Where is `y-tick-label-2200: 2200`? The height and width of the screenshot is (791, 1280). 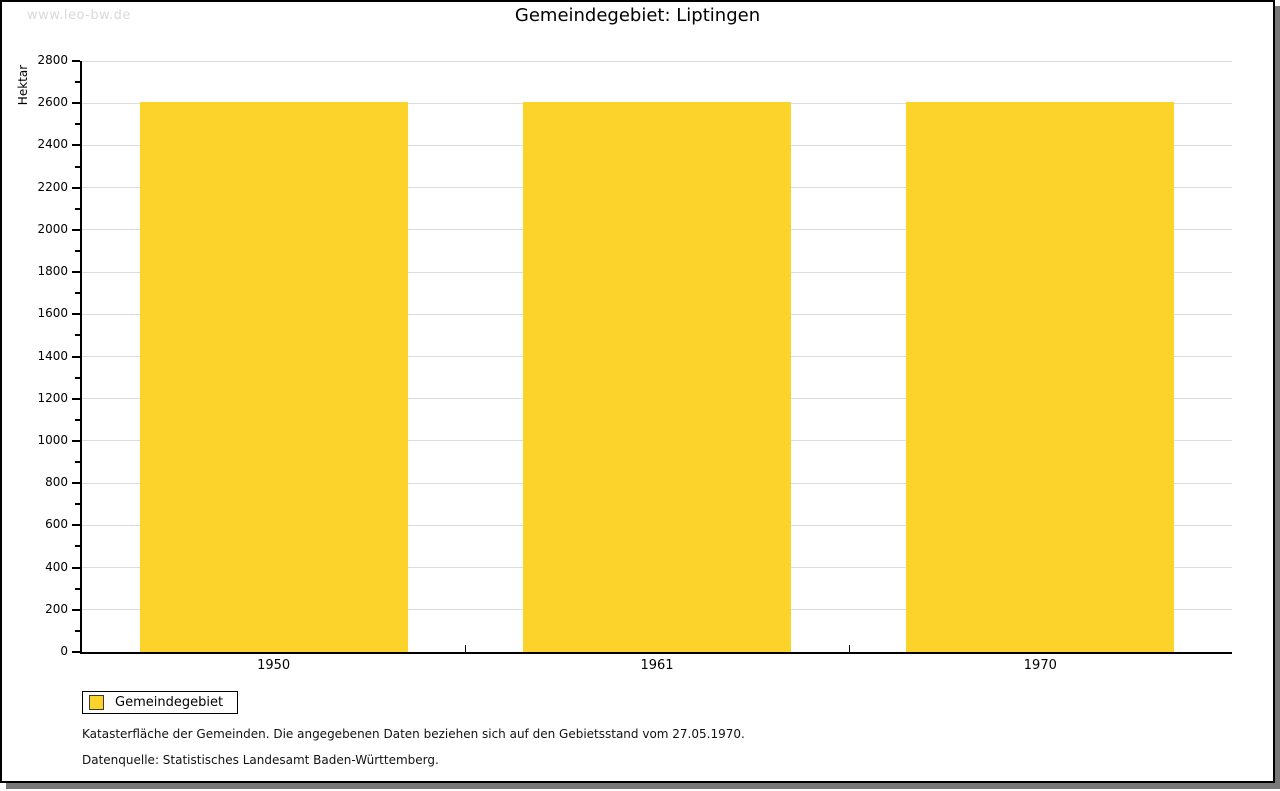 y-tick-label-2200: 2200 is located at coordinates (52, 186).